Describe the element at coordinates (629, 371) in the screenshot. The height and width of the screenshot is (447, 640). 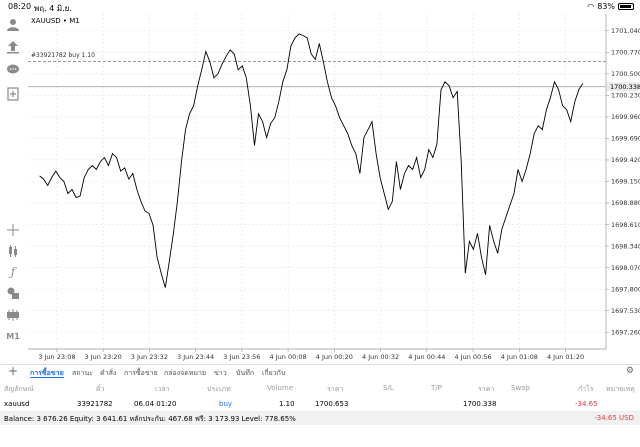
I see `settings-icon: ⚙` at that location.